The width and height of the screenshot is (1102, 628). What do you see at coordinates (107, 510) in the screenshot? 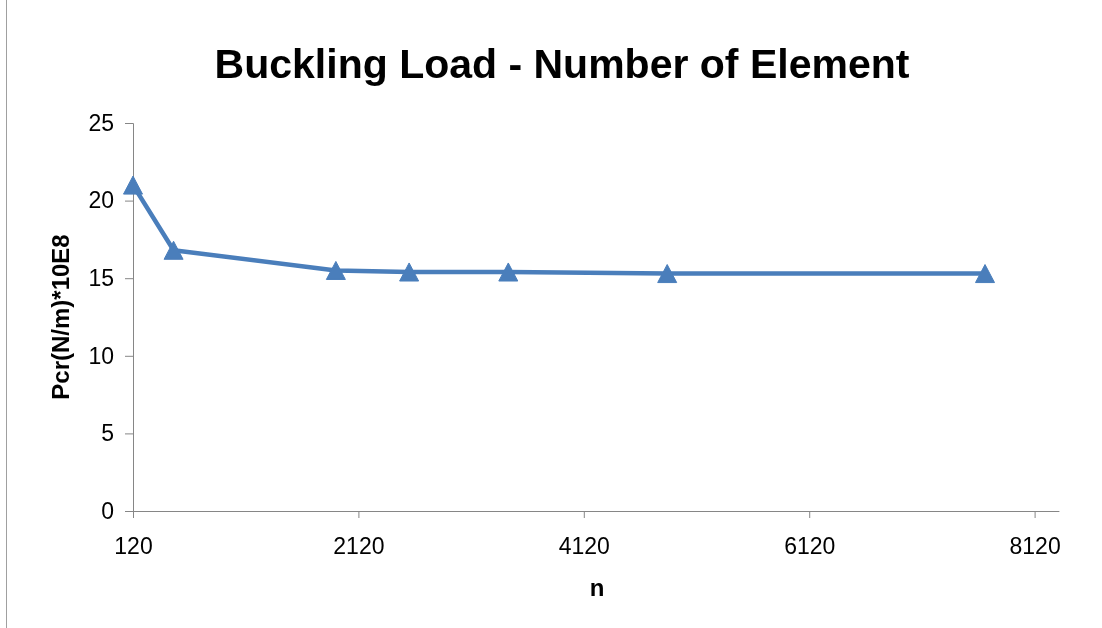
I see `y-tick-label: 0` at bounding box center [107, 510].